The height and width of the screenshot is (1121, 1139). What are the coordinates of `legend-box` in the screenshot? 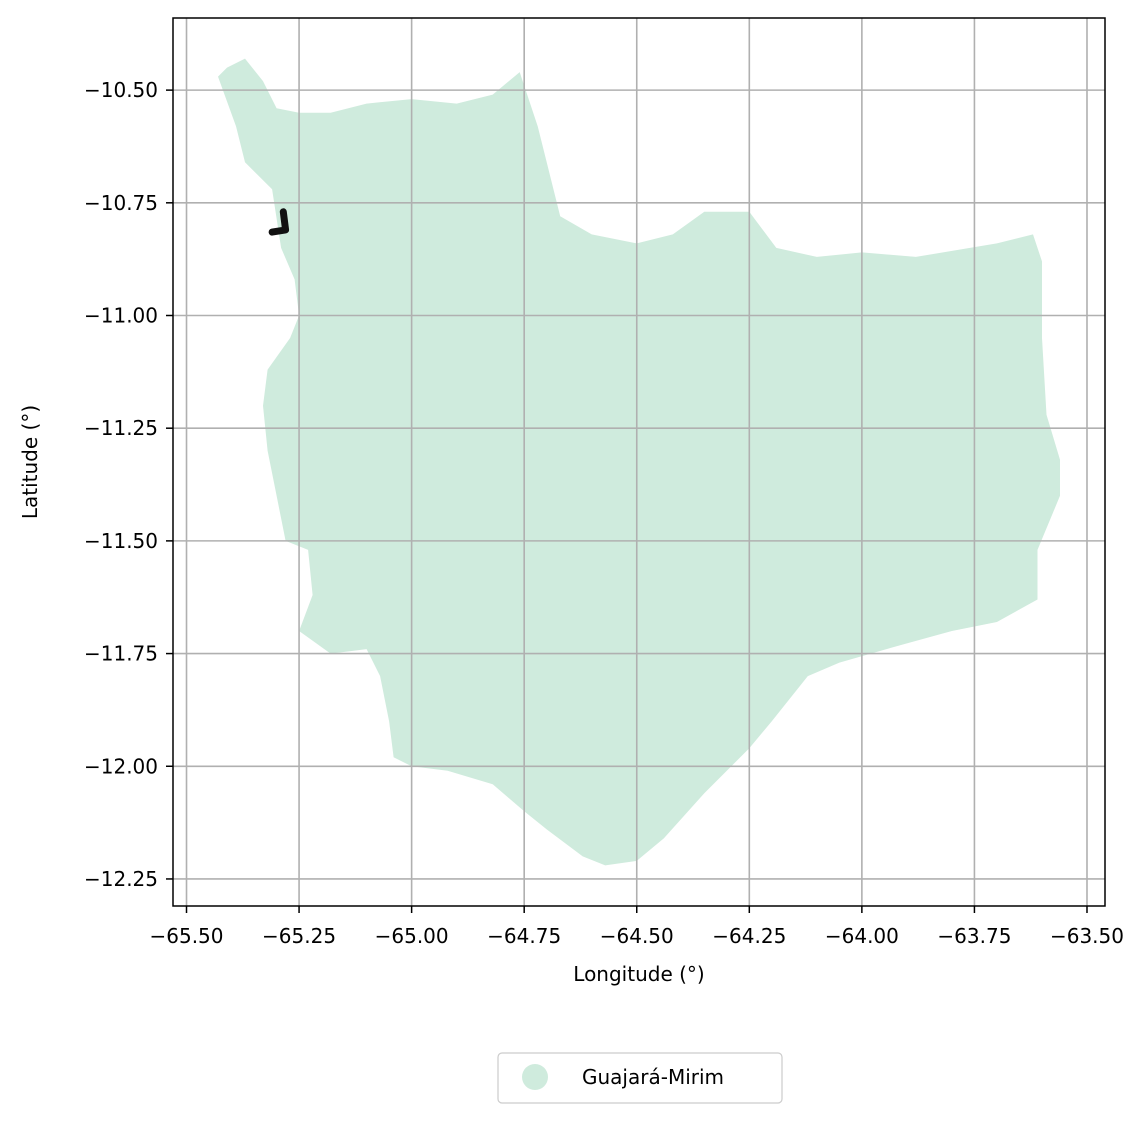 It's located at (640, 1078).